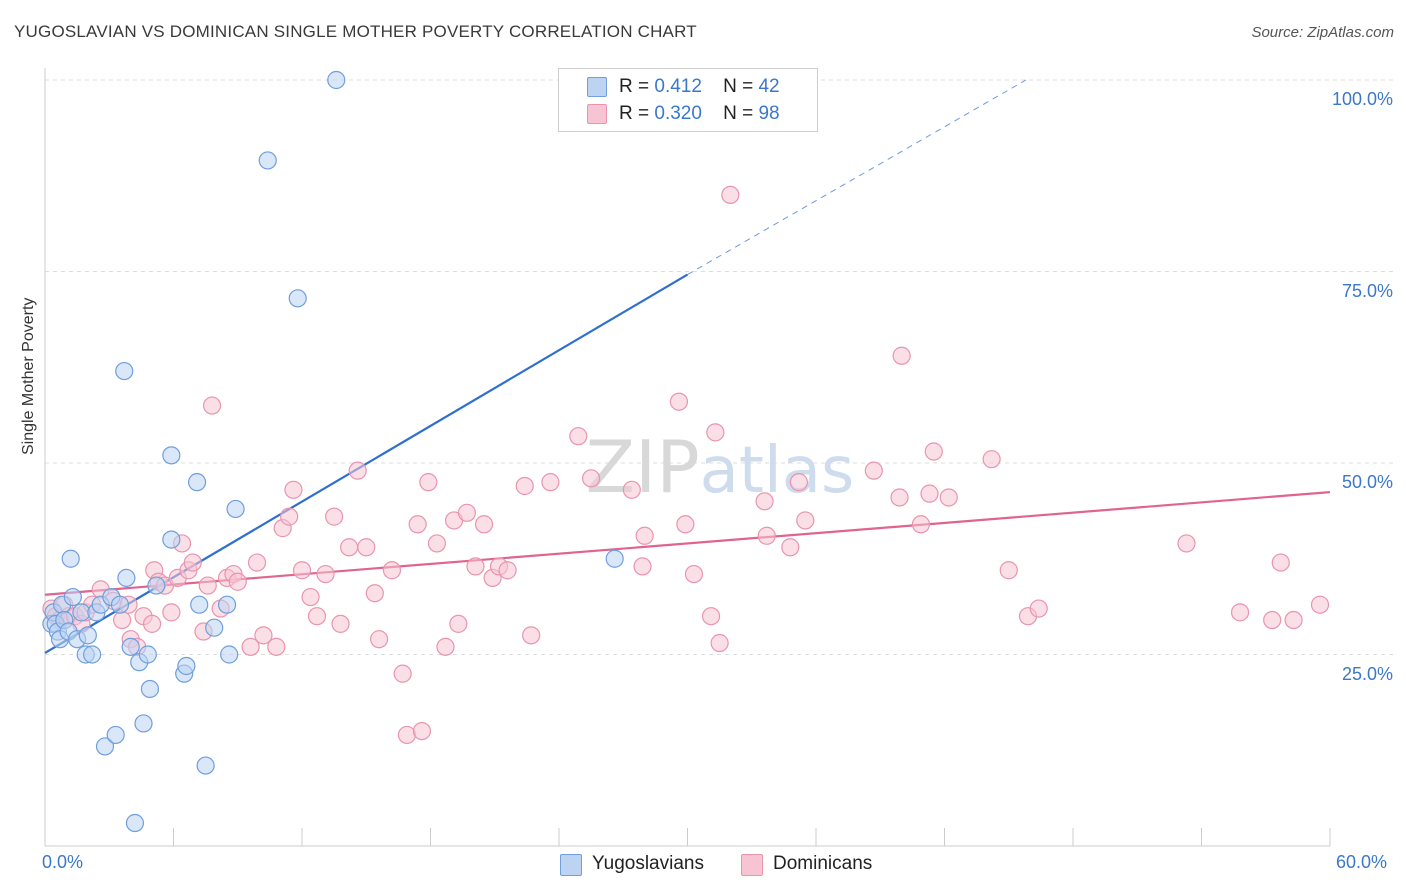  Describe the element at coordinates (634, 86) in the screenshot. I see `legend-r-label: R =` at that location.